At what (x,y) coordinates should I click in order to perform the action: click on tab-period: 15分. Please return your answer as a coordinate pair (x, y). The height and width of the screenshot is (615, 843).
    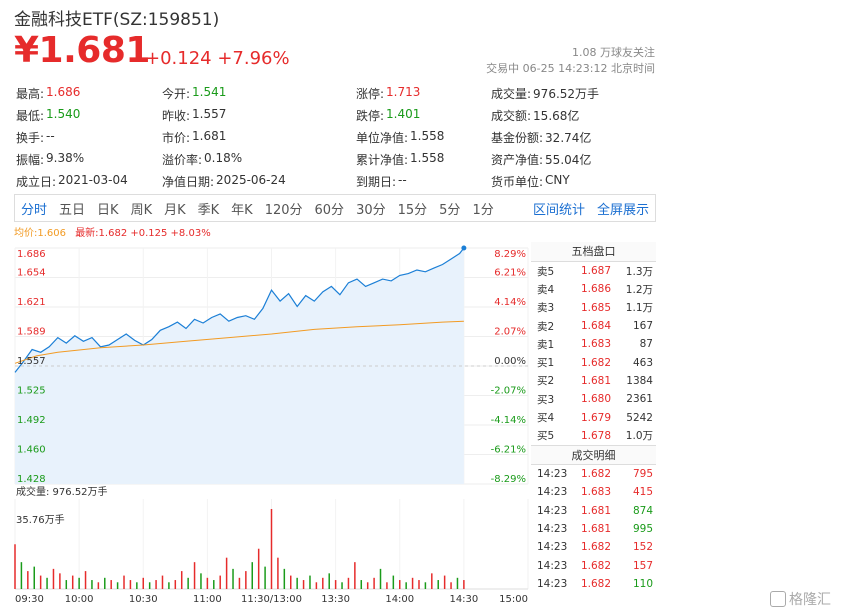
    Looking at the image, I should click on (412, 210).